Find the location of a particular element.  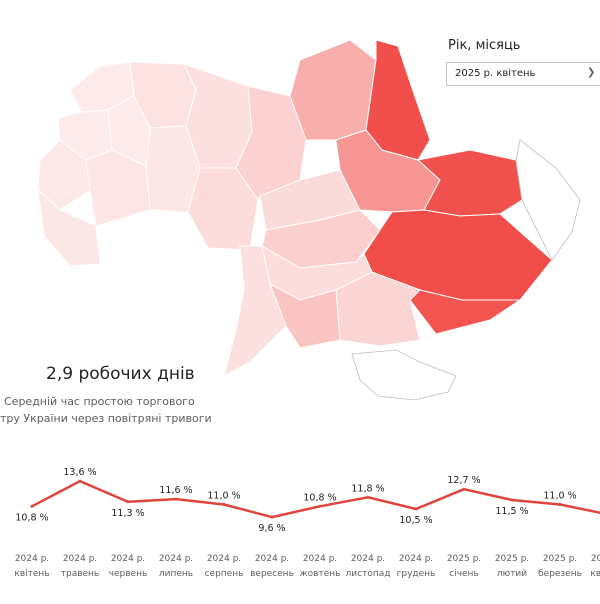

data-label: 12,7 % is located at coordinates (463, 480).